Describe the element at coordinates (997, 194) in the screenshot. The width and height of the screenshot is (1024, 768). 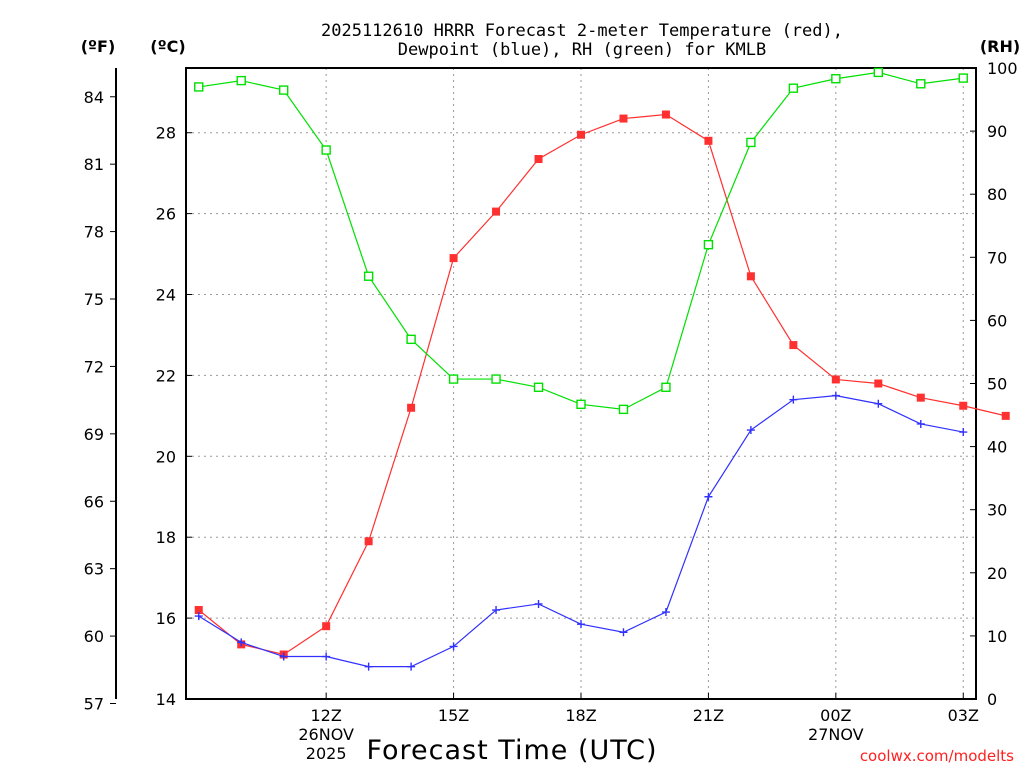
I see `rh-tick-label: 80` at that location.